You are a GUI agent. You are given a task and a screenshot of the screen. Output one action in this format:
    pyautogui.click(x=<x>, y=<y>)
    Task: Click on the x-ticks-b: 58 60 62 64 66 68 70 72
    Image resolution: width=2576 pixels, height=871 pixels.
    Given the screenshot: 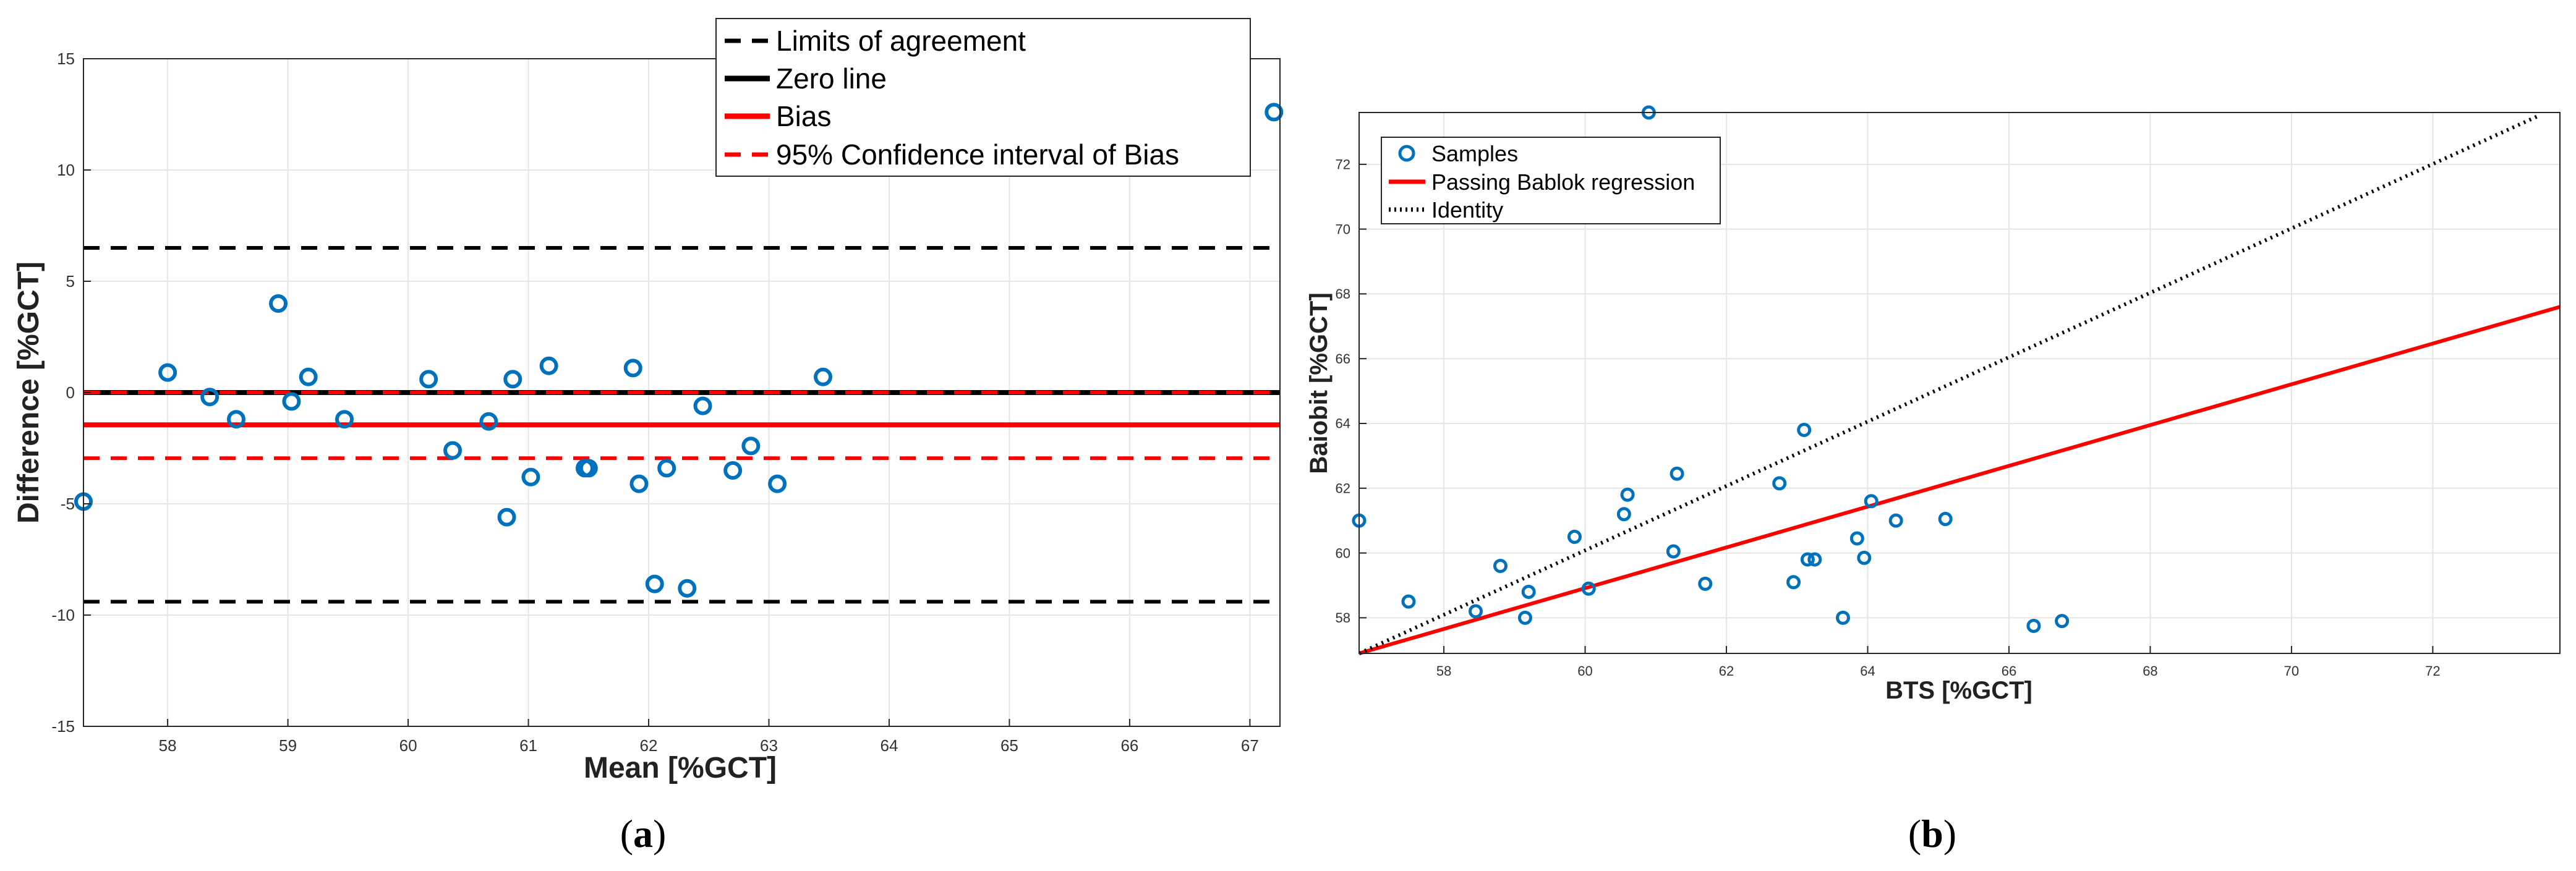 What is the action you would take?
    pyautogui.click(x=1938, y=662)
    